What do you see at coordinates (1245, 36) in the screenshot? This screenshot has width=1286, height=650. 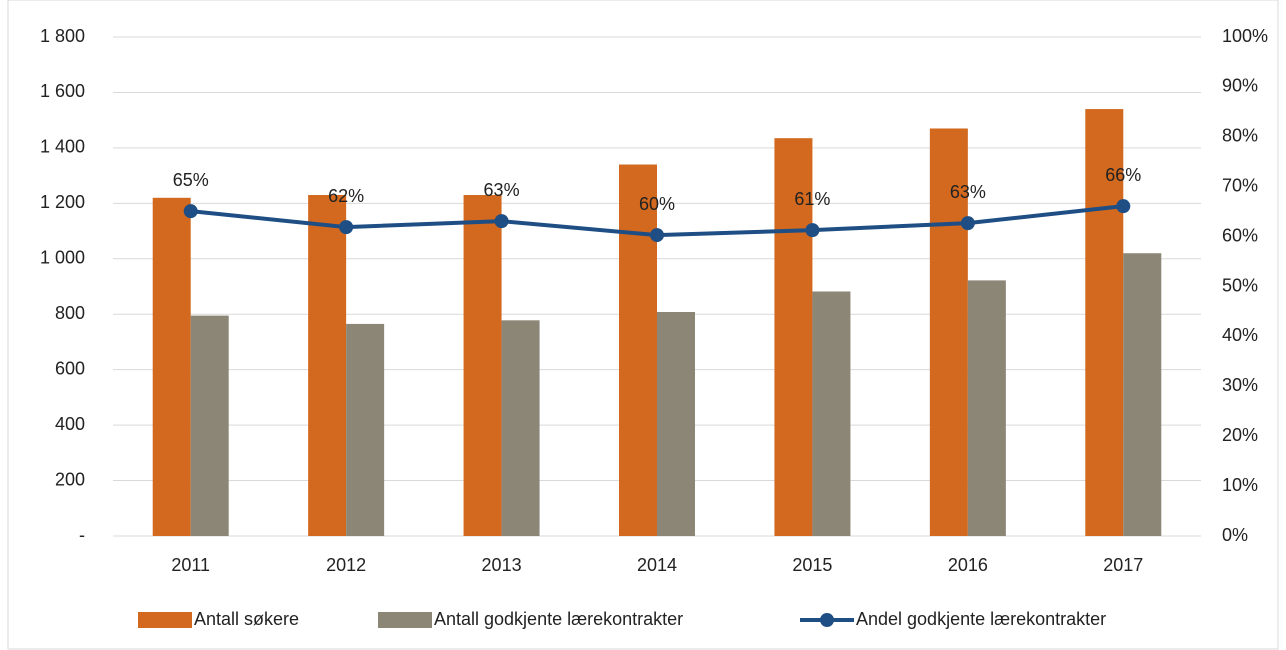 I see `y2-tick-label: 100%` at bounding box center [1245, 36].